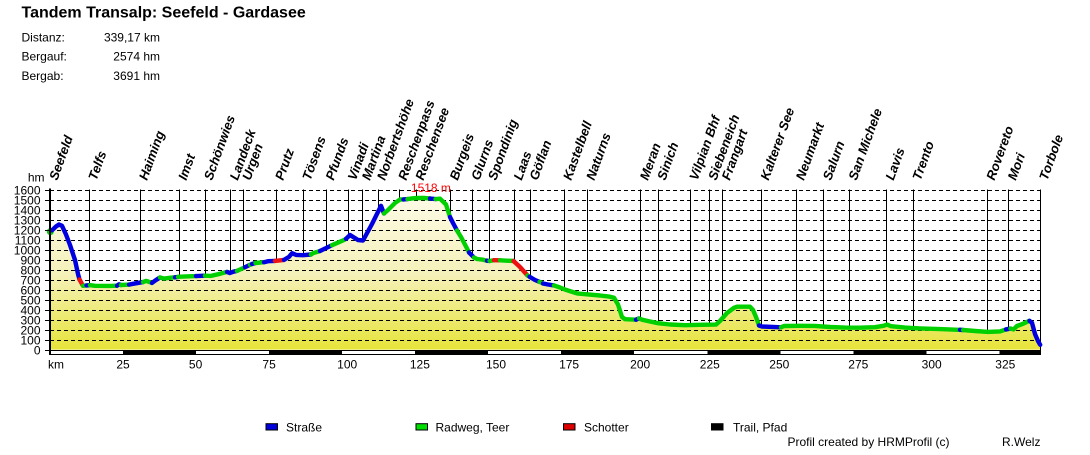 This screenshot has width=1090, height=455. Describe the element at coordinates (269, 365) in the screenshot. I see `svg-text: 75` at that location.